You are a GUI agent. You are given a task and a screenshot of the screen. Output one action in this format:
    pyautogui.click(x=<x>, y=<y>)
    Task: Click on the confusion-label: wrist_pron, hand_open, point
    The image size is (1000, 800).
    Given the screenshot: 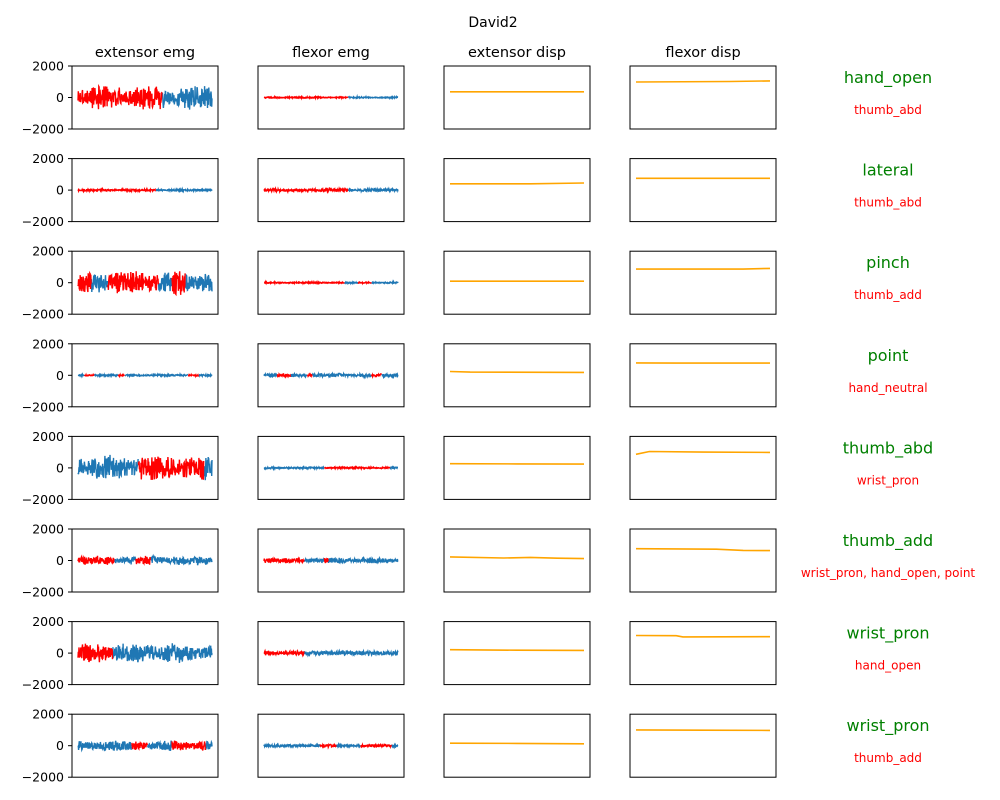 What is the action you would take?
    pyautogui.click(x=888, y=573)
    